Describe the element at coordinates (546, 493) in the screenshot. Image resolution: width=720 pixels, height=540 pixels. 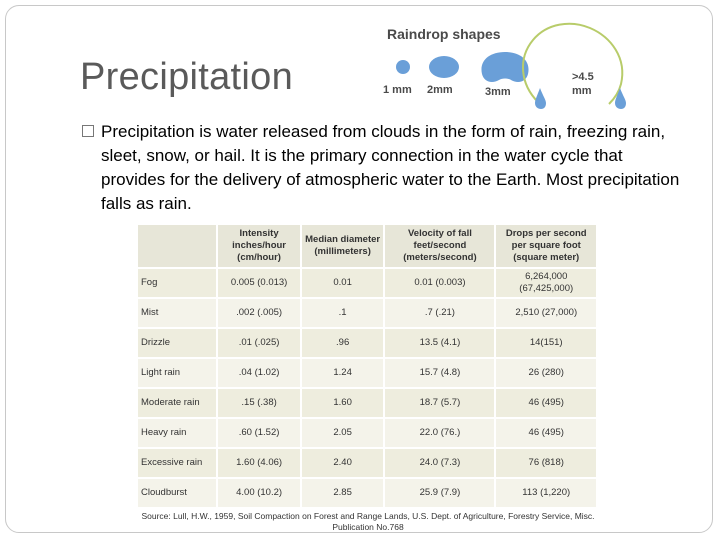
I see `table-cell: 113 (1,220)` at that location.